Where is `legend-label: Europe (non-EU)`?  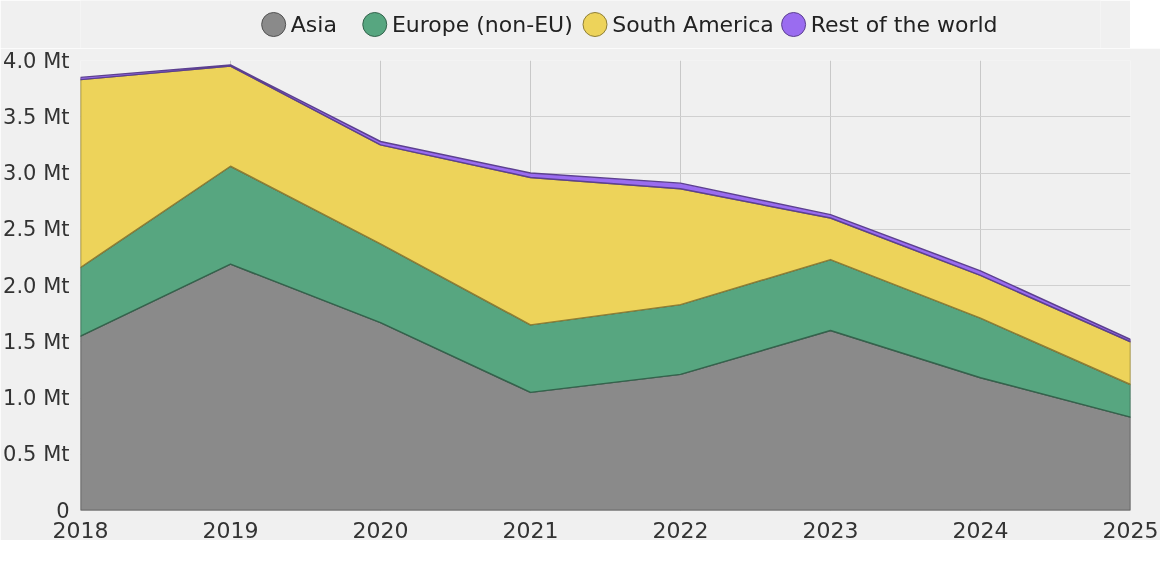 legend-label: Europe (non-EU) is located at coordinates (482, 24).